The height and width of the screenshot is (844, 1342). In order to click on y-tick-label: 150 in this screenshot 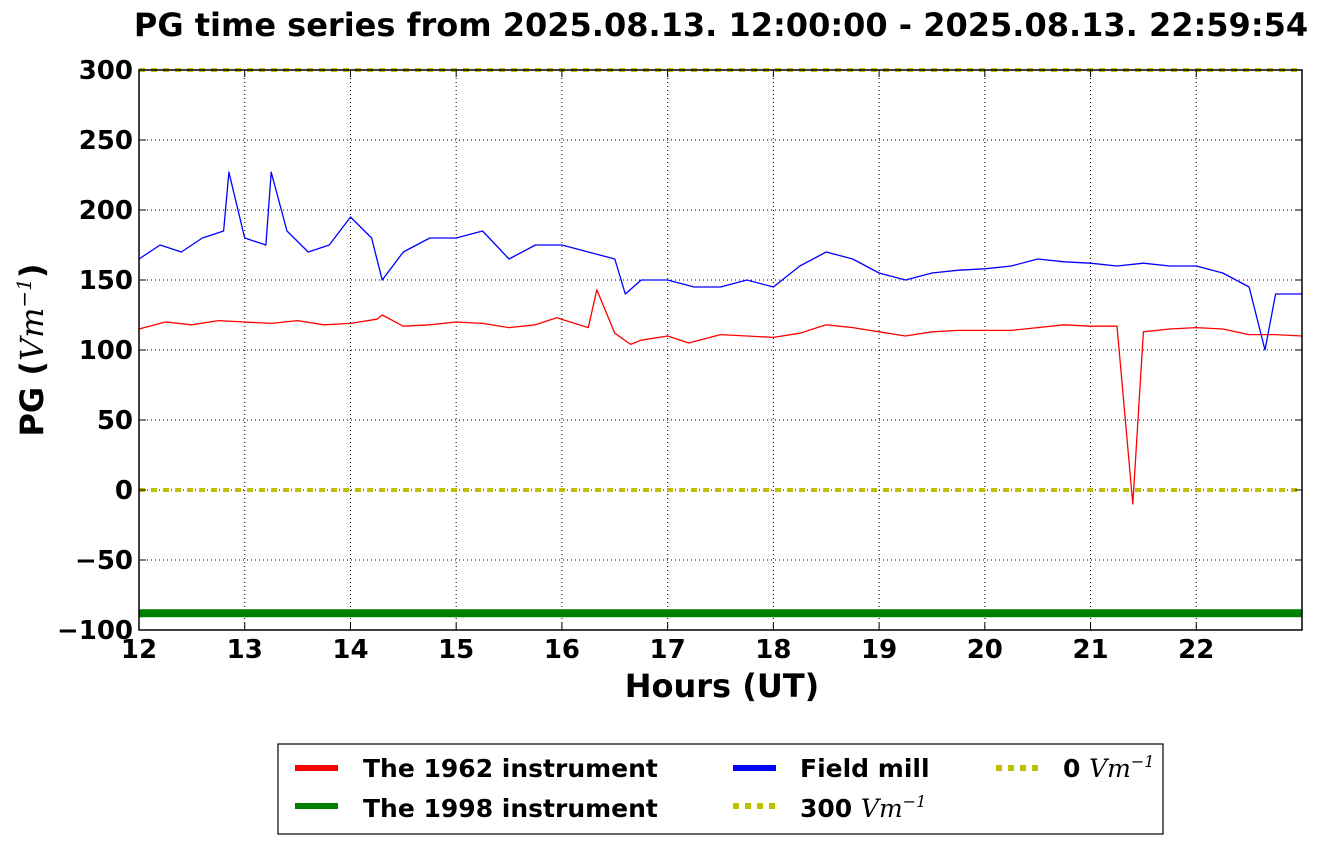, I will do `click(106, 281)`.